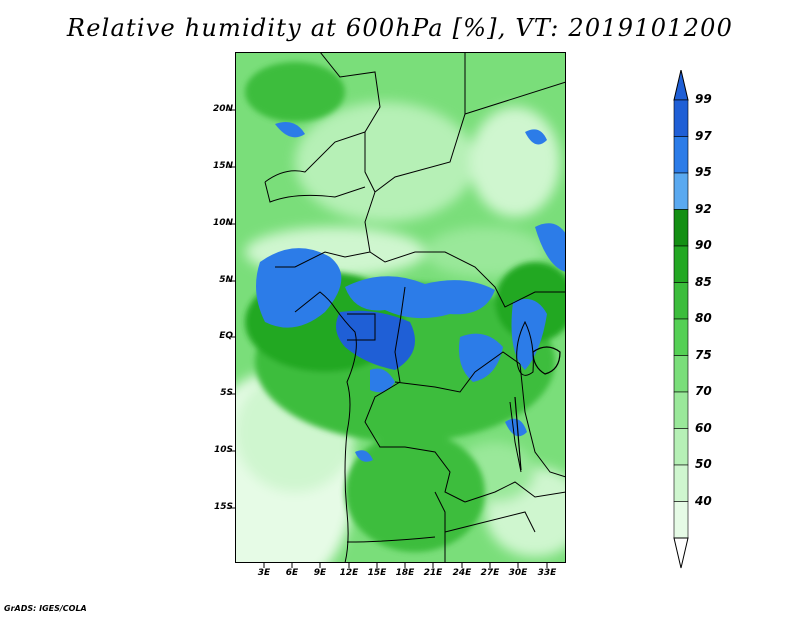 Image resolution: width=800 pixels, height=618 pixels. What do you see at coordinates (222, 166) in the screenshot?
I see `lat-label: 15N` at bounding box center [222, 166].